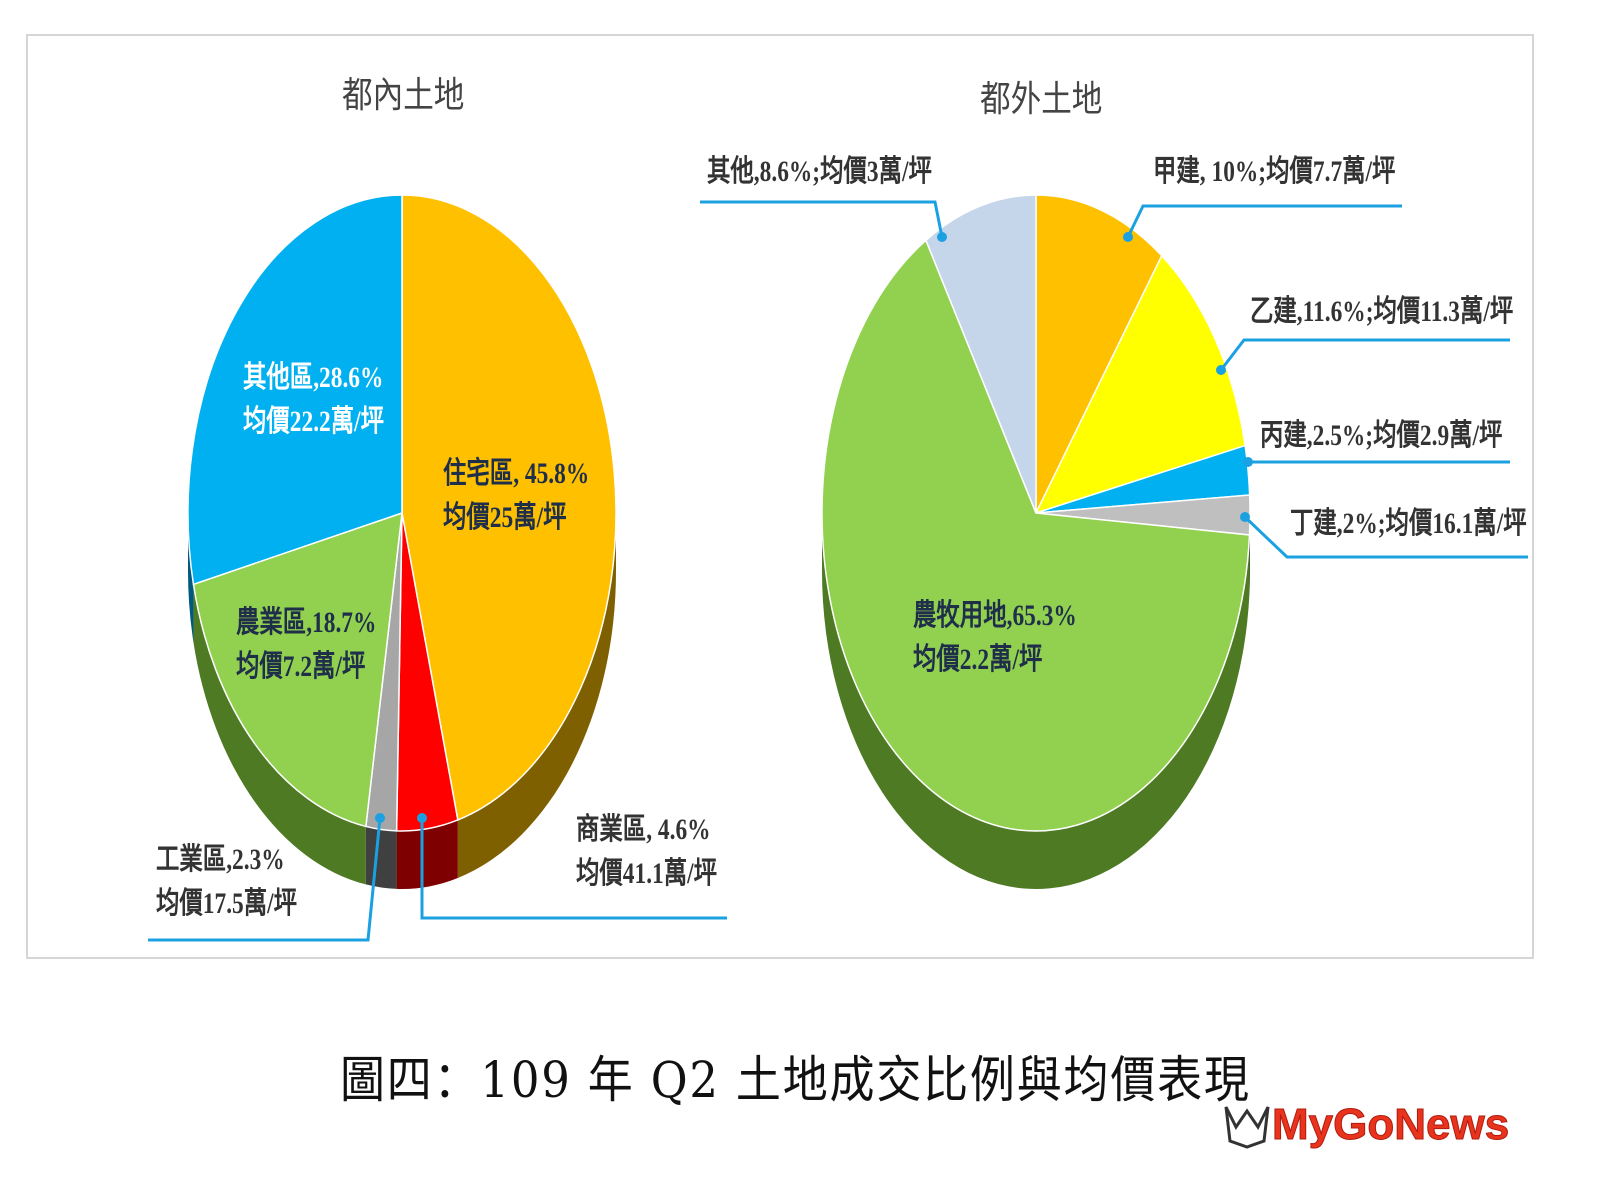 This screenshot has width=1600, height=1200. I want to click on pie-side-住宅區, so click(536, 695).